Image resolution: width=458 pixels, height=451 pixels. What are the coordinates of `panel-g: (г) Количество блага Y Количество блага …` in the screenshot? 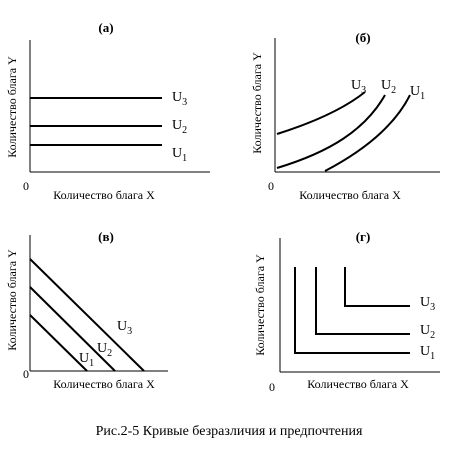 It's located at (346, 311).